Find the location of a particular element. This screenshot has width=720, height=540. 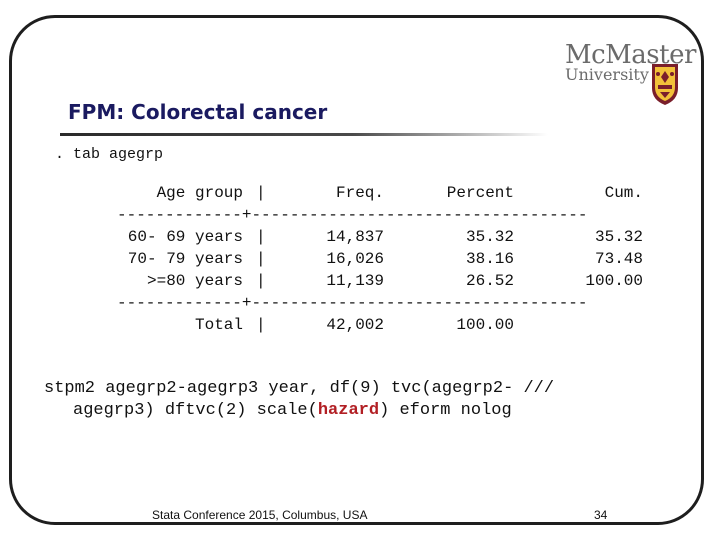

row-label: 70- 79 years is located at coordinates (185, 259).